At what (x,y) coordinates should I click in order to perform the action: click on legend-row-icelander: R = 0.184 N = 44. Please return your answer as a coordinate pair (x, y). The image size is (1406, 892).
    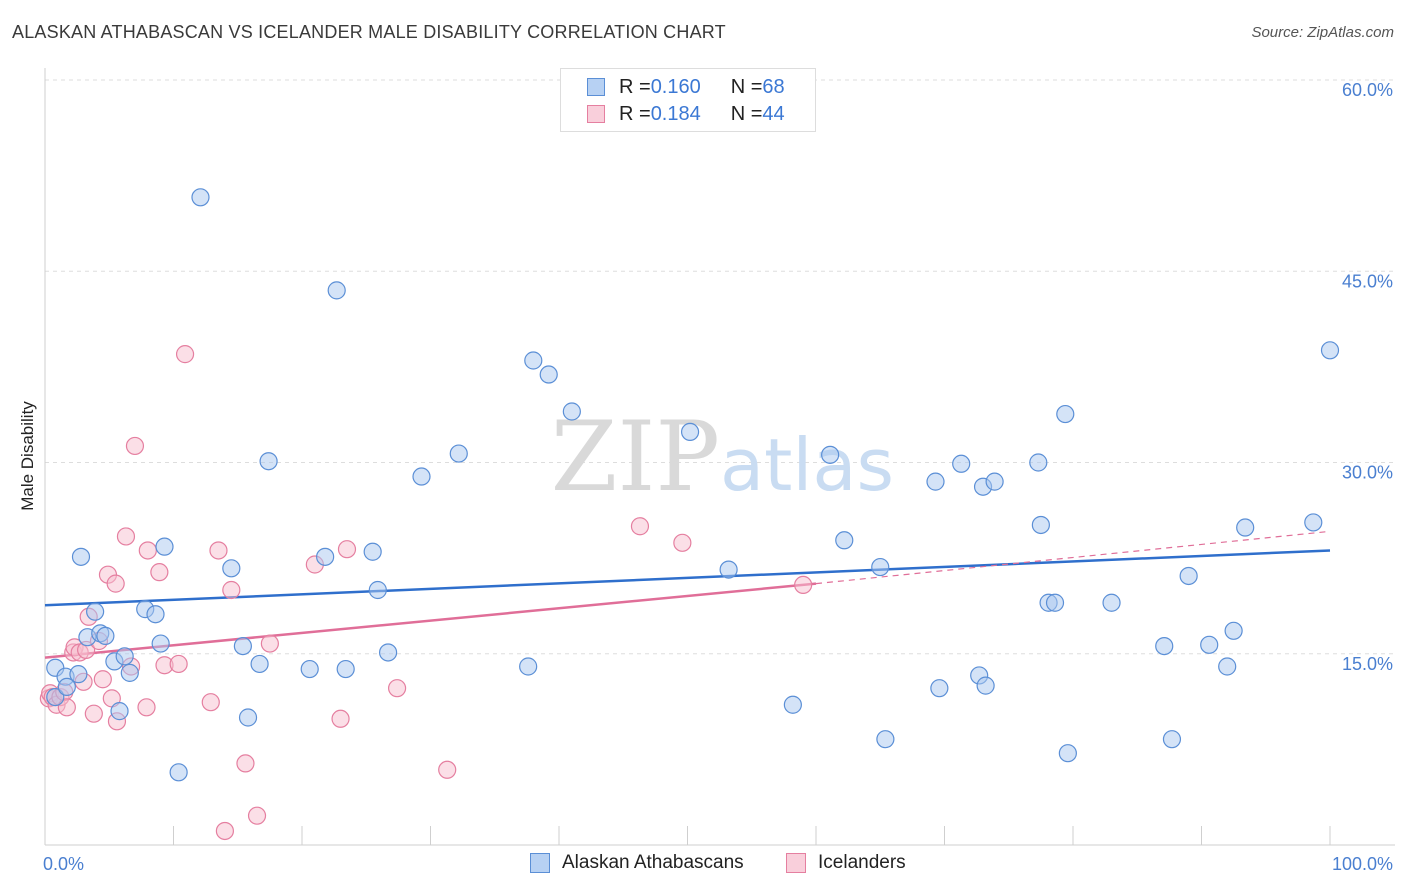
    Looking at the image, I should click on (686, 114).